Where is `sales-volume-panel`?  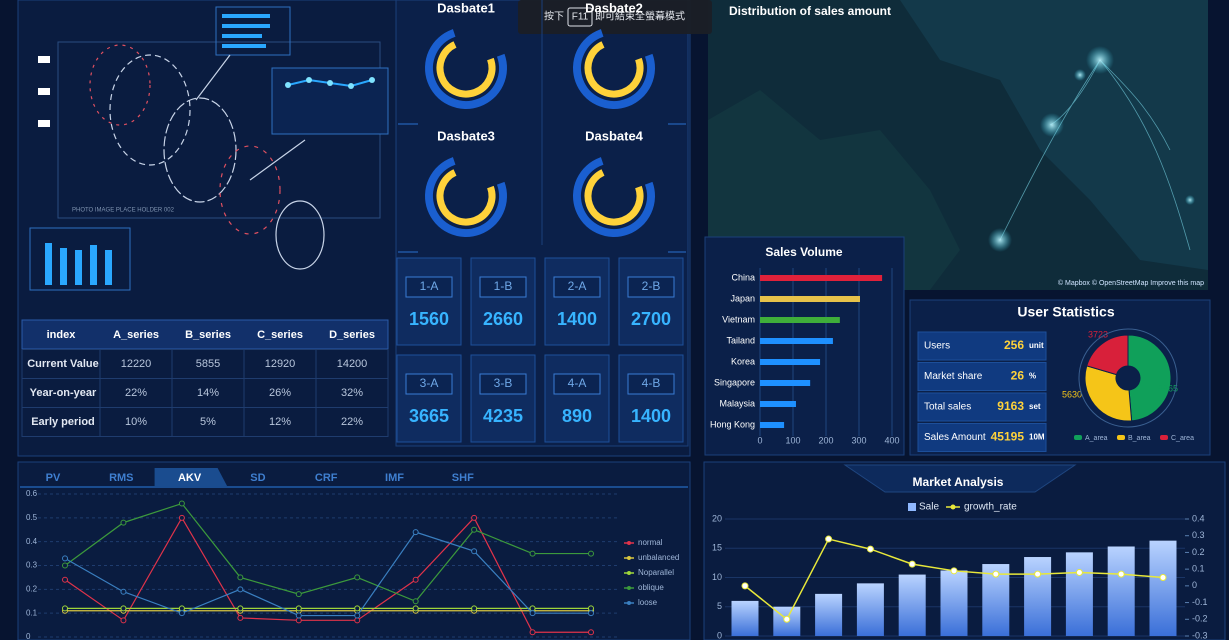
sales-volume-panel is located at coordinates (804, 346).